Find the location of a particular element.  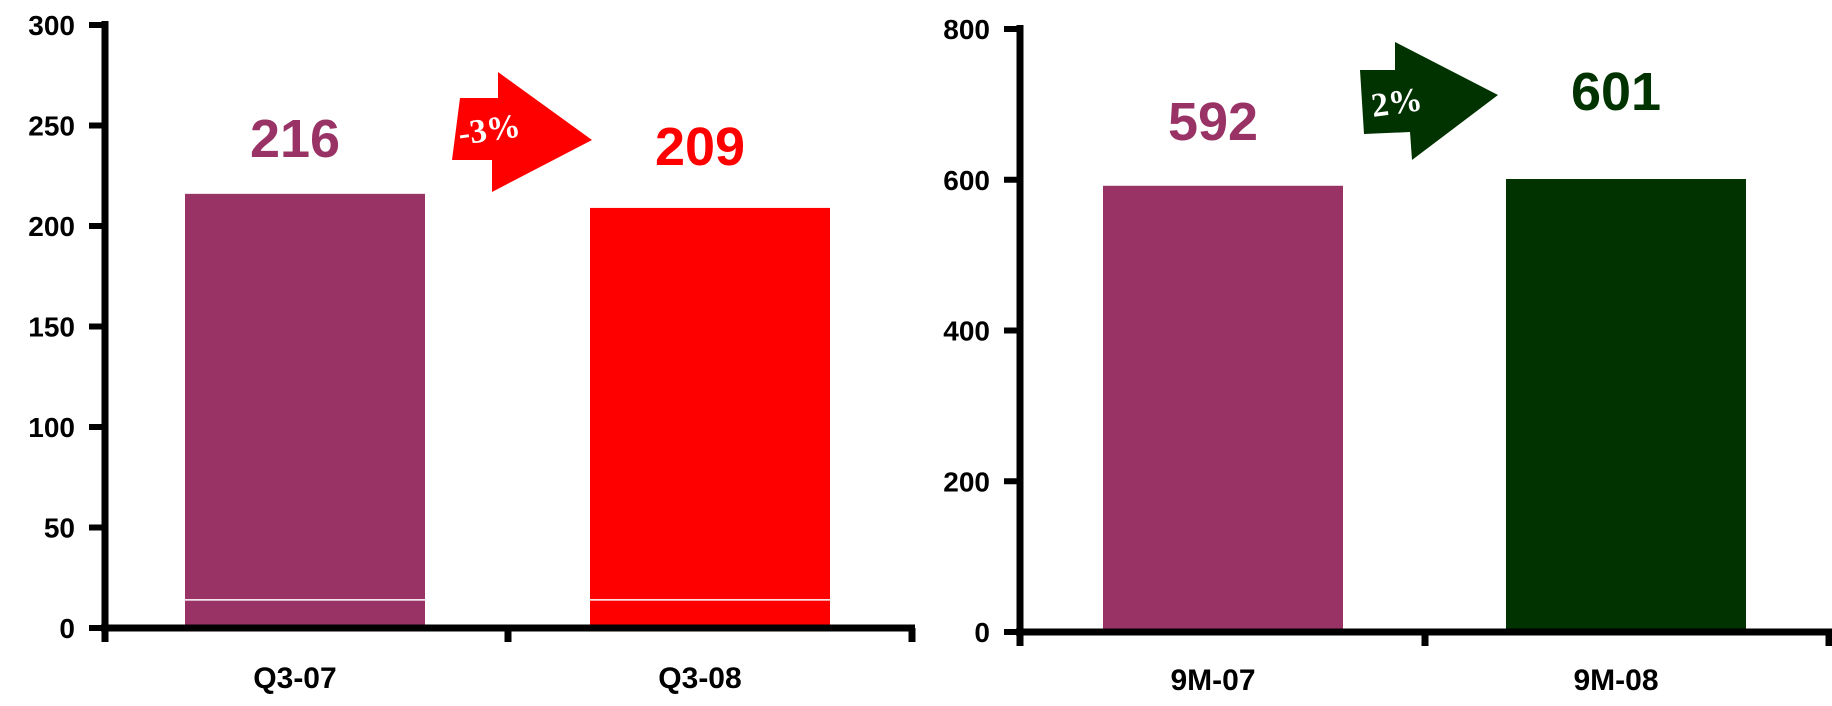

y-tick-label: 150 is located at coordinates (51, 327).